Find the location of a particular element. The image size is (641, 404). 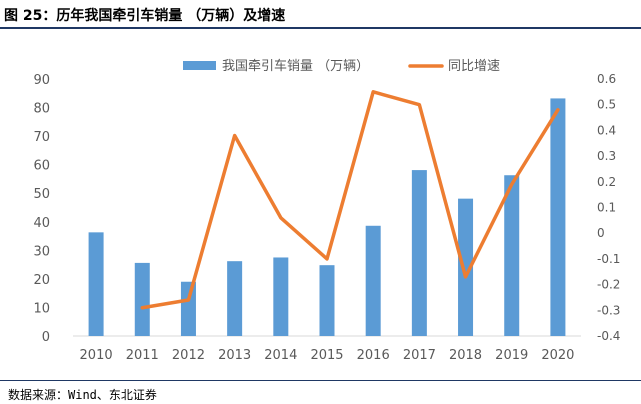

left-axis: 0 10 20 30 40 50 60 70 80 90 is located at coordinates (41, 209).